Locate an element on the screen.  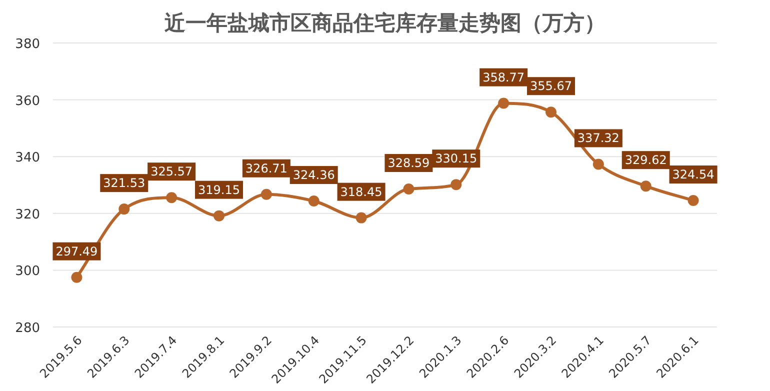
data-label: 324.54 is located at coordinates (693, 175).